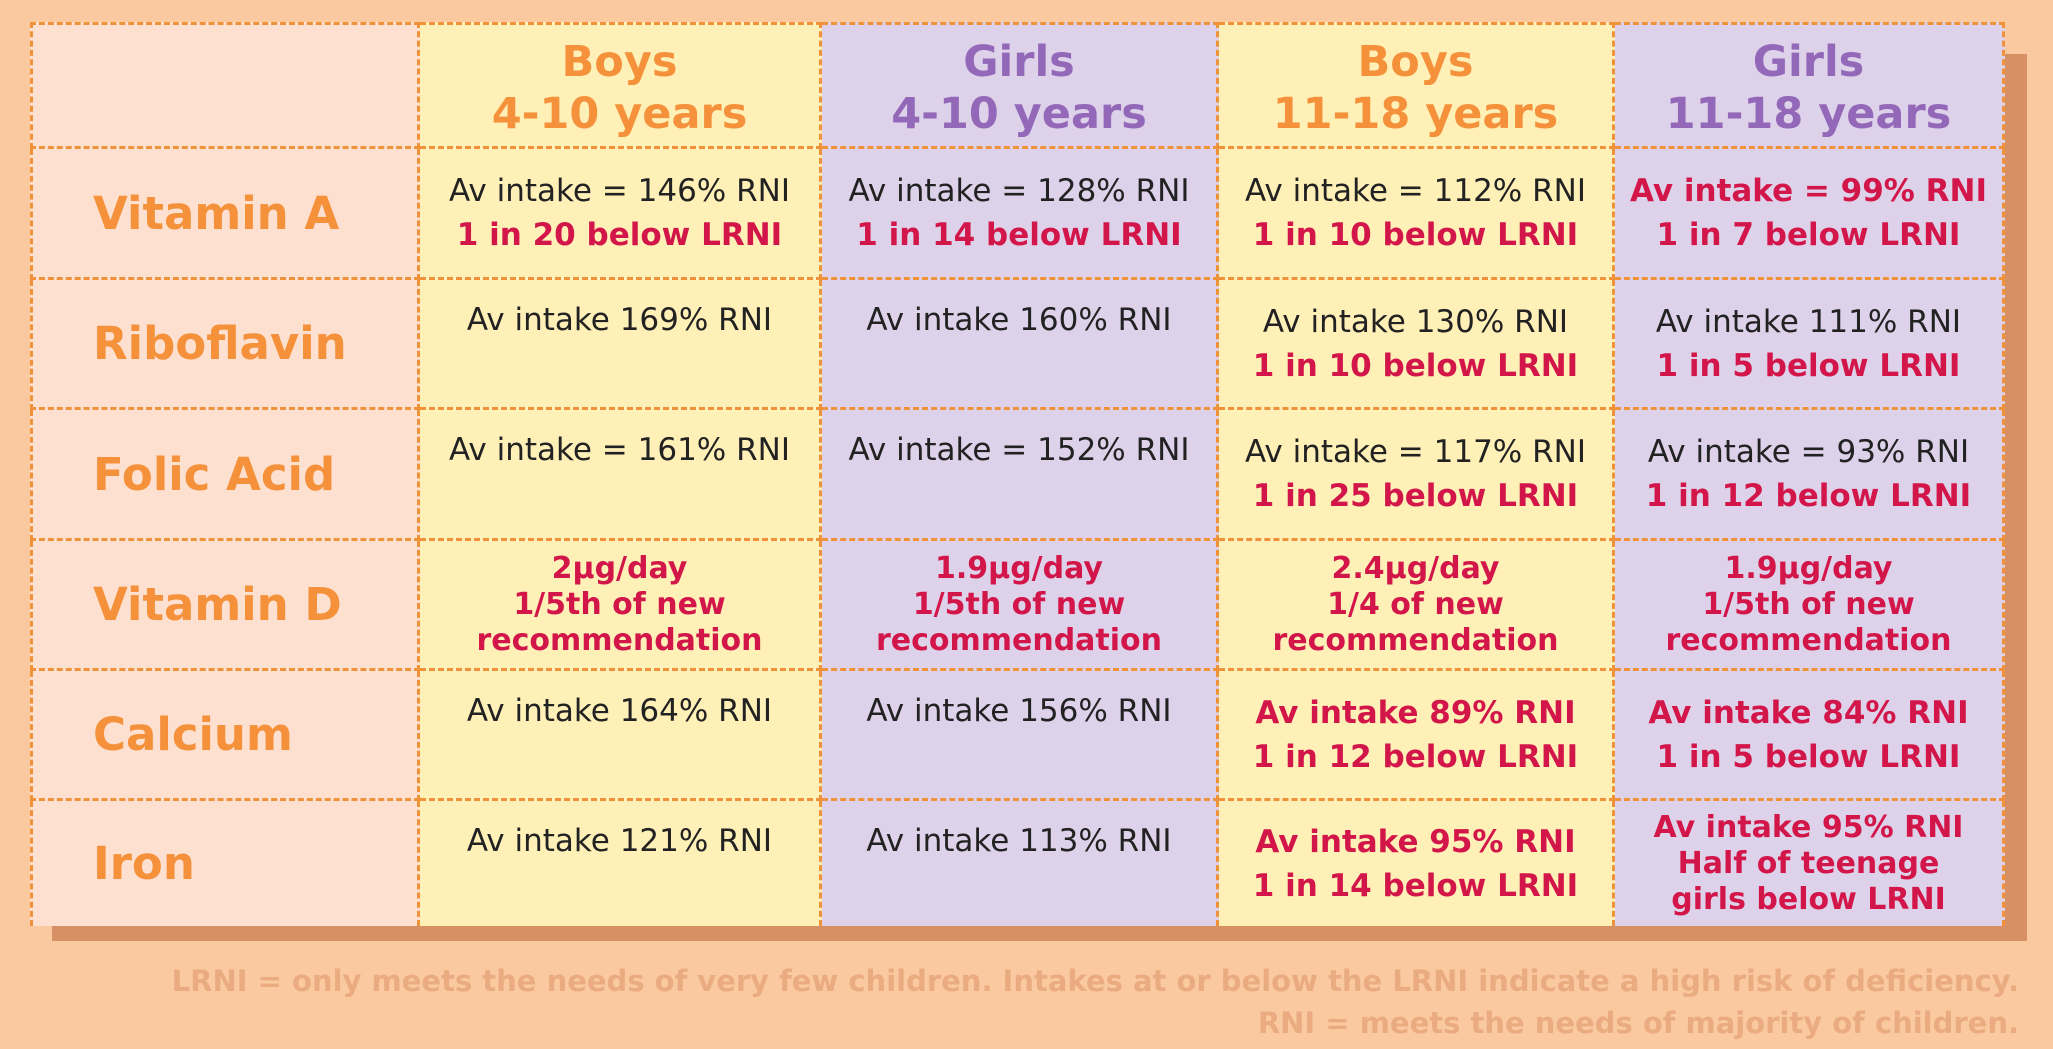 This screenshot has height=1049, width=2053. What do you see at coordinates (1020, 863) in the screenshot?
I see `cell-iron-girls-4-10: Av intake 113% RNI` at bounding box center [1020, 863].